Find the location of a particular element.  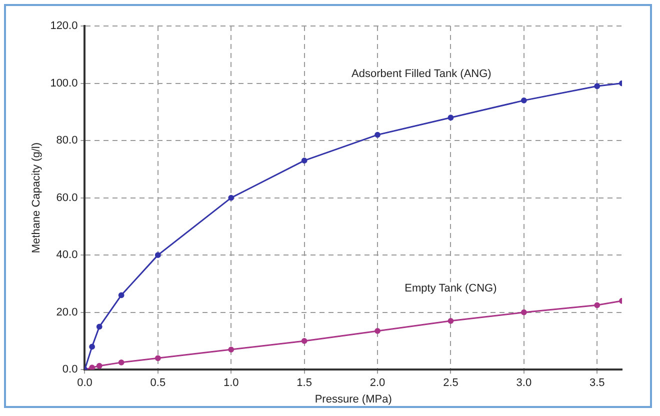

y-tick-label: 100.0 is located at coordinates (64, 83).